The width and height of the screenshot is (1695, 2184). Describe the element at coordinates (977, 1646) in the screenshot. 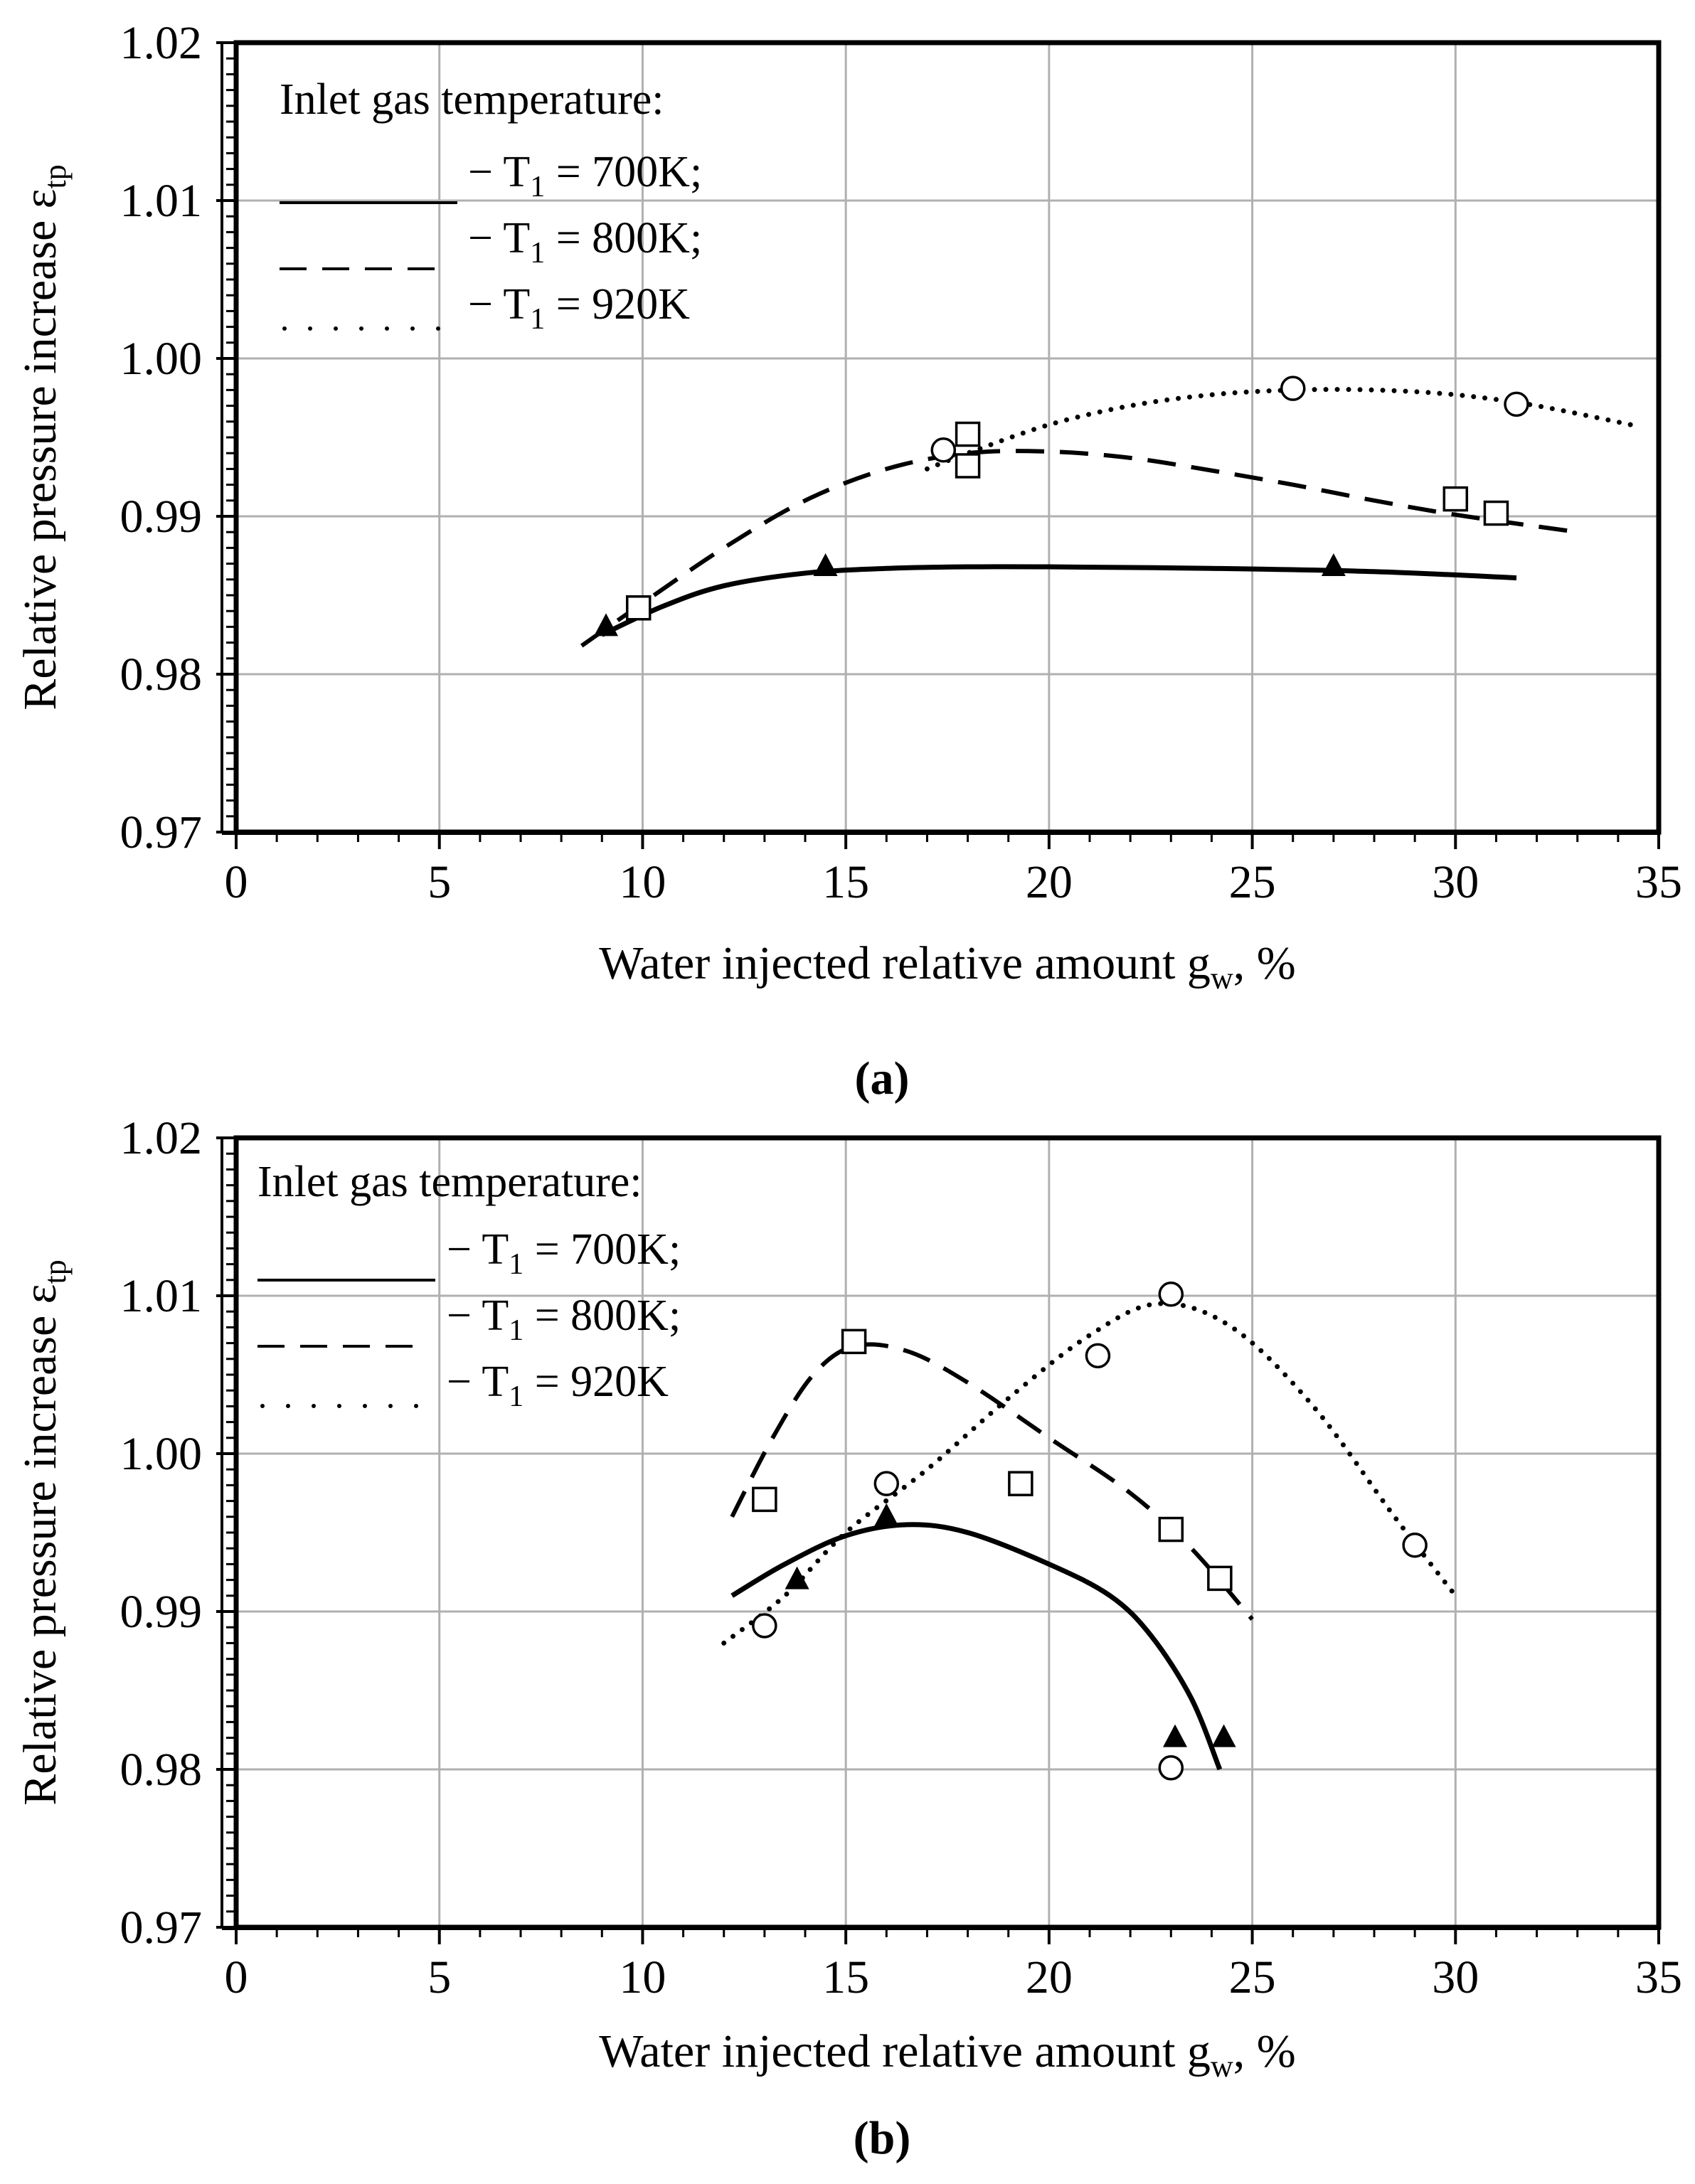

I see `series-curve-solid` at that location.